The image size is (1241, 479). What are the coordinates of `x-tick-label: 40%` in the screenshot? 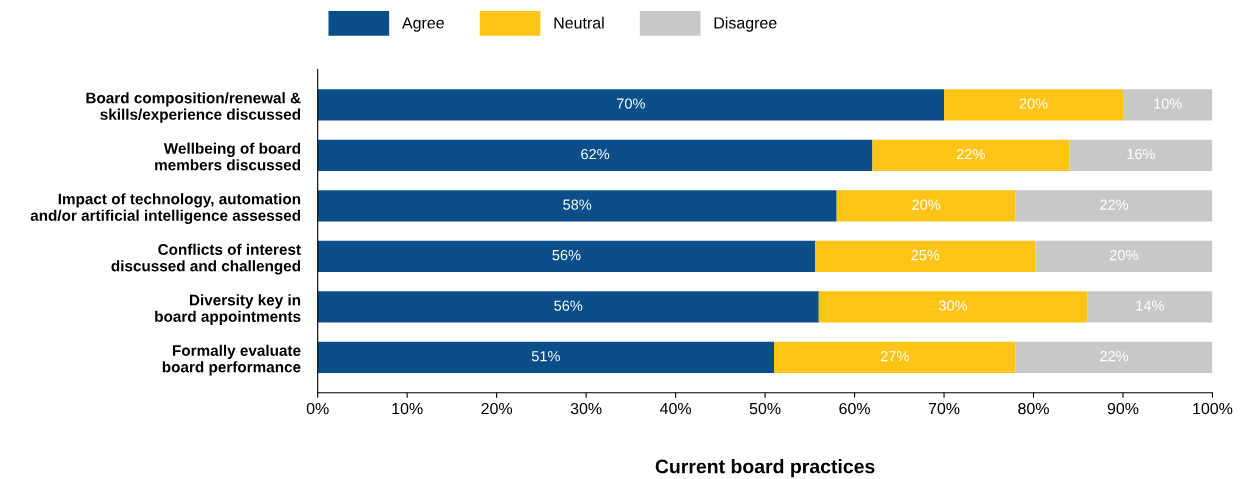 It's located at (675, 408).